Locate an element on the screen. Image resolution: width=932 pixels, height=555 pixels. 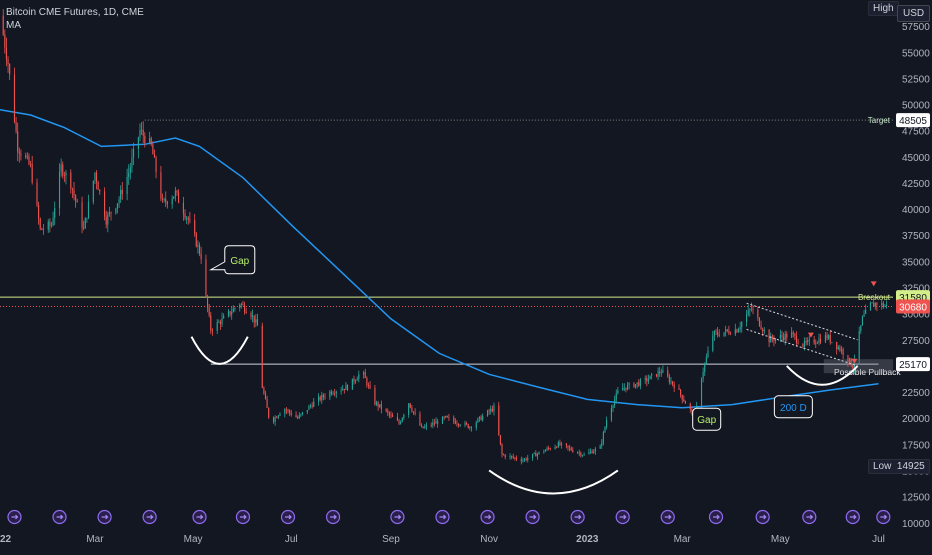
event-arrow is located at coordinates (884, 517).